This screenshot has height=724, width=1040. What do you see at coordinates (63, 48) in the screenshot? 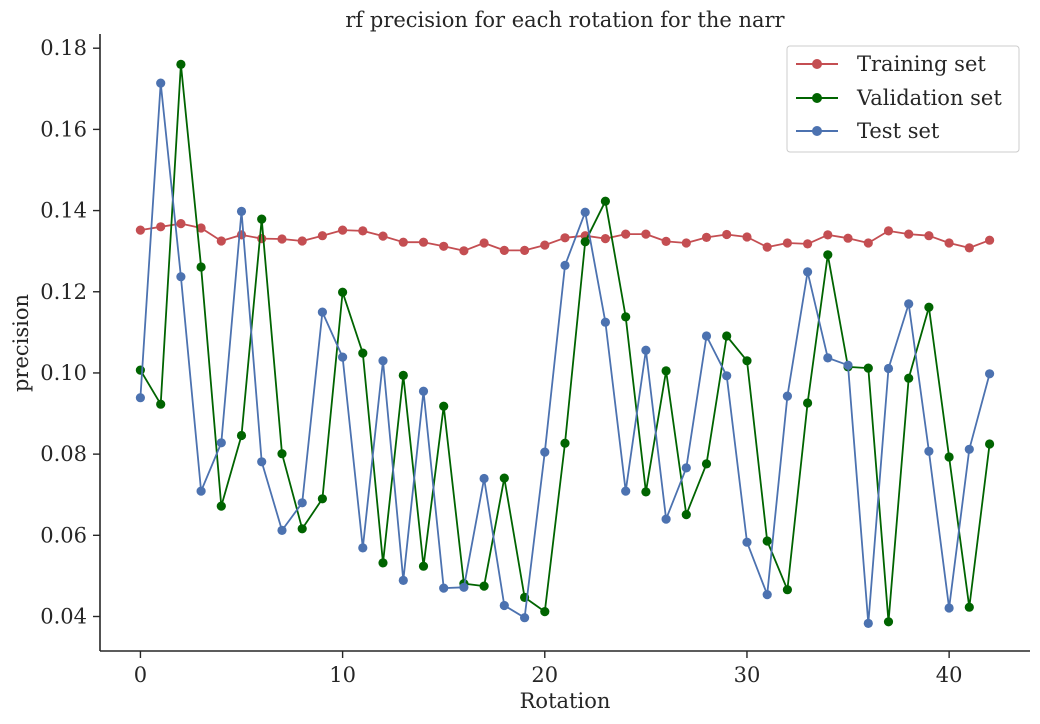
I see `y-tick-label: 0.18` at bounding box center [63, 48].